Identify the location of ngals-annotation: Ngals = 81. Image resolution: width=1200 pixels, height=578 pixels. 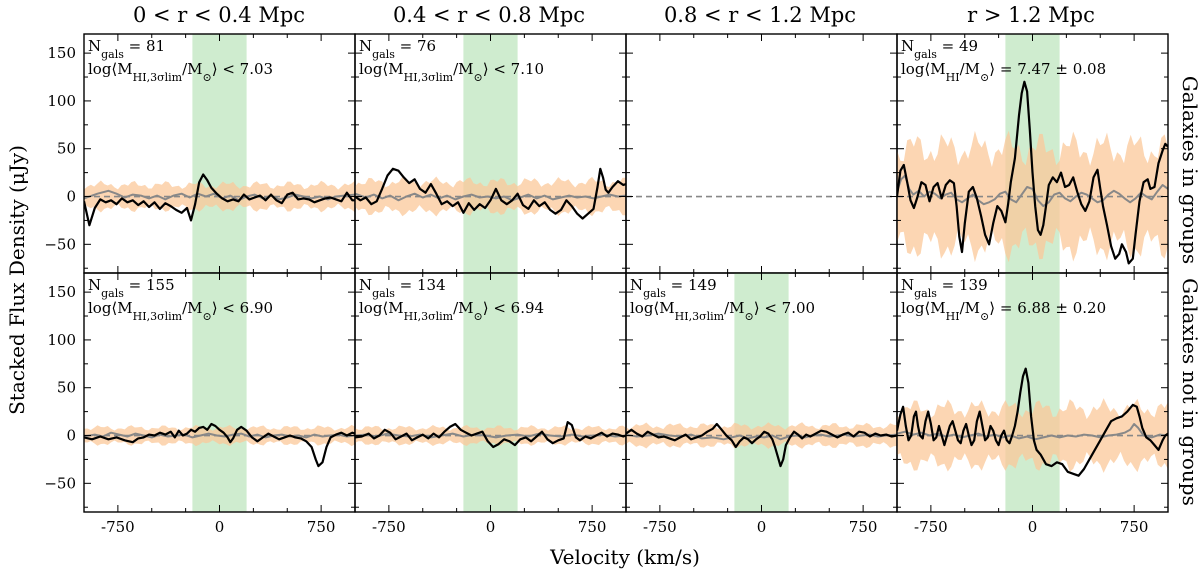
(126, 49).